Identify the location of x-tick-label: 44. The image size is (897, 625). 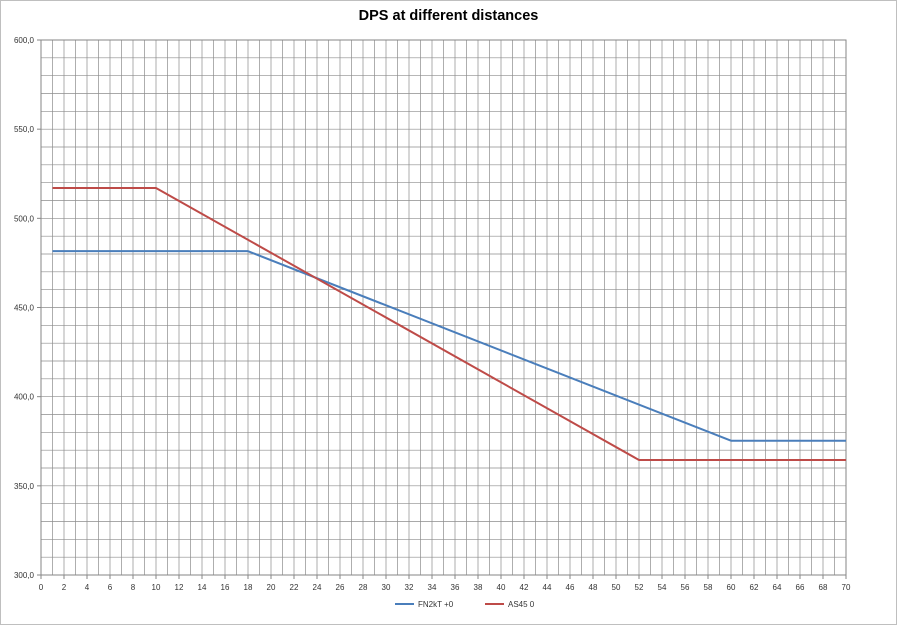
(547, 587).